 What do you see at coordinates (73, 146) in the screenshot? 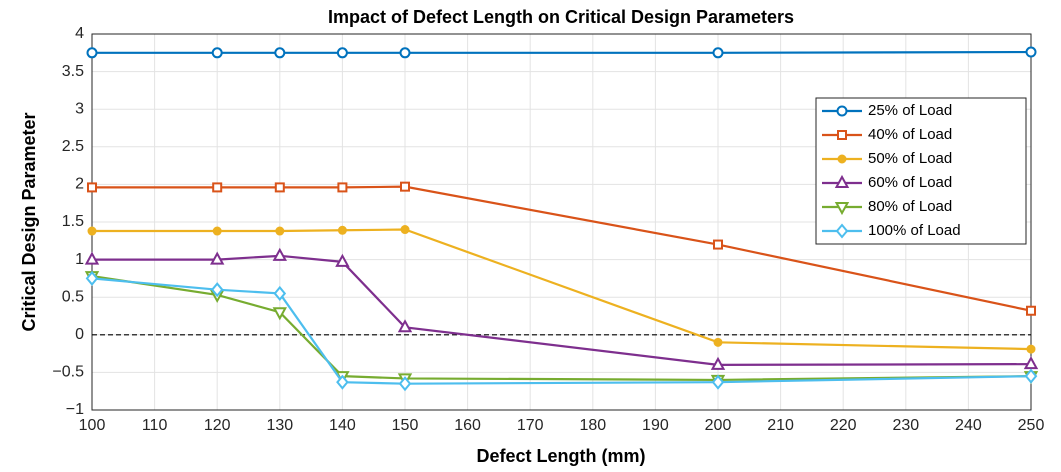
I see `y-tick-label: 2.5` at bounding box center [73, 146].